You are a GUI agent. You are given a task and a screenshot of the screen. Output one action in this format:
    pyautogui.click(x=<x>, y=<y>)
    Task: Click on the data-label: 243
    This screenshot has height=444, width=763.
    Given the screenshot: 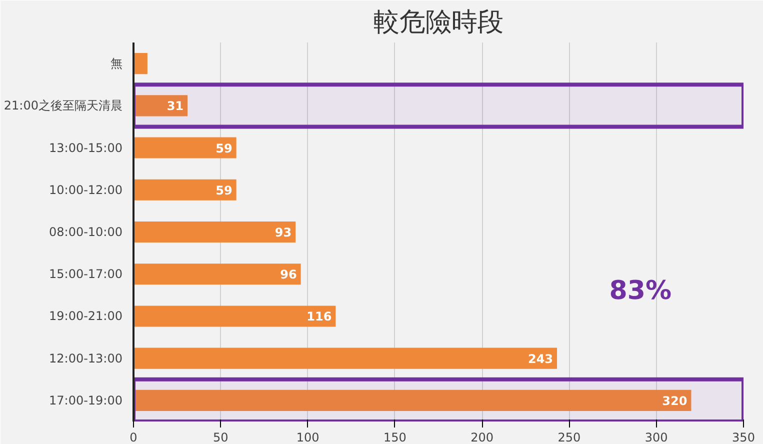 What is the action you would take?
    pyautogui.click(x=541, y=359)
    